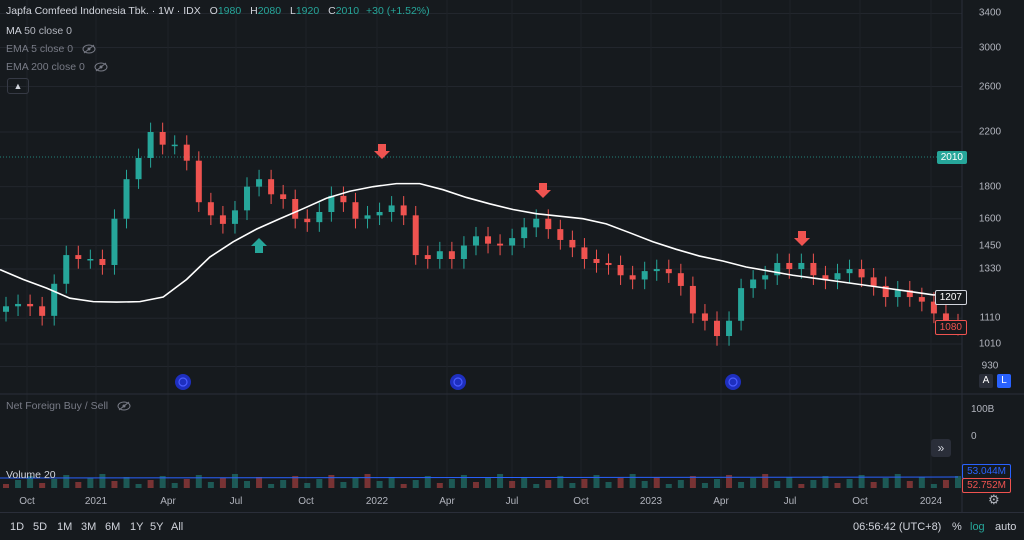 Image resolution: width=1024 pixels, height=540 pixels. Describe the element at coordinates (89, 527) in the screenshot. I see `timeframe-button: 3M` at that location.